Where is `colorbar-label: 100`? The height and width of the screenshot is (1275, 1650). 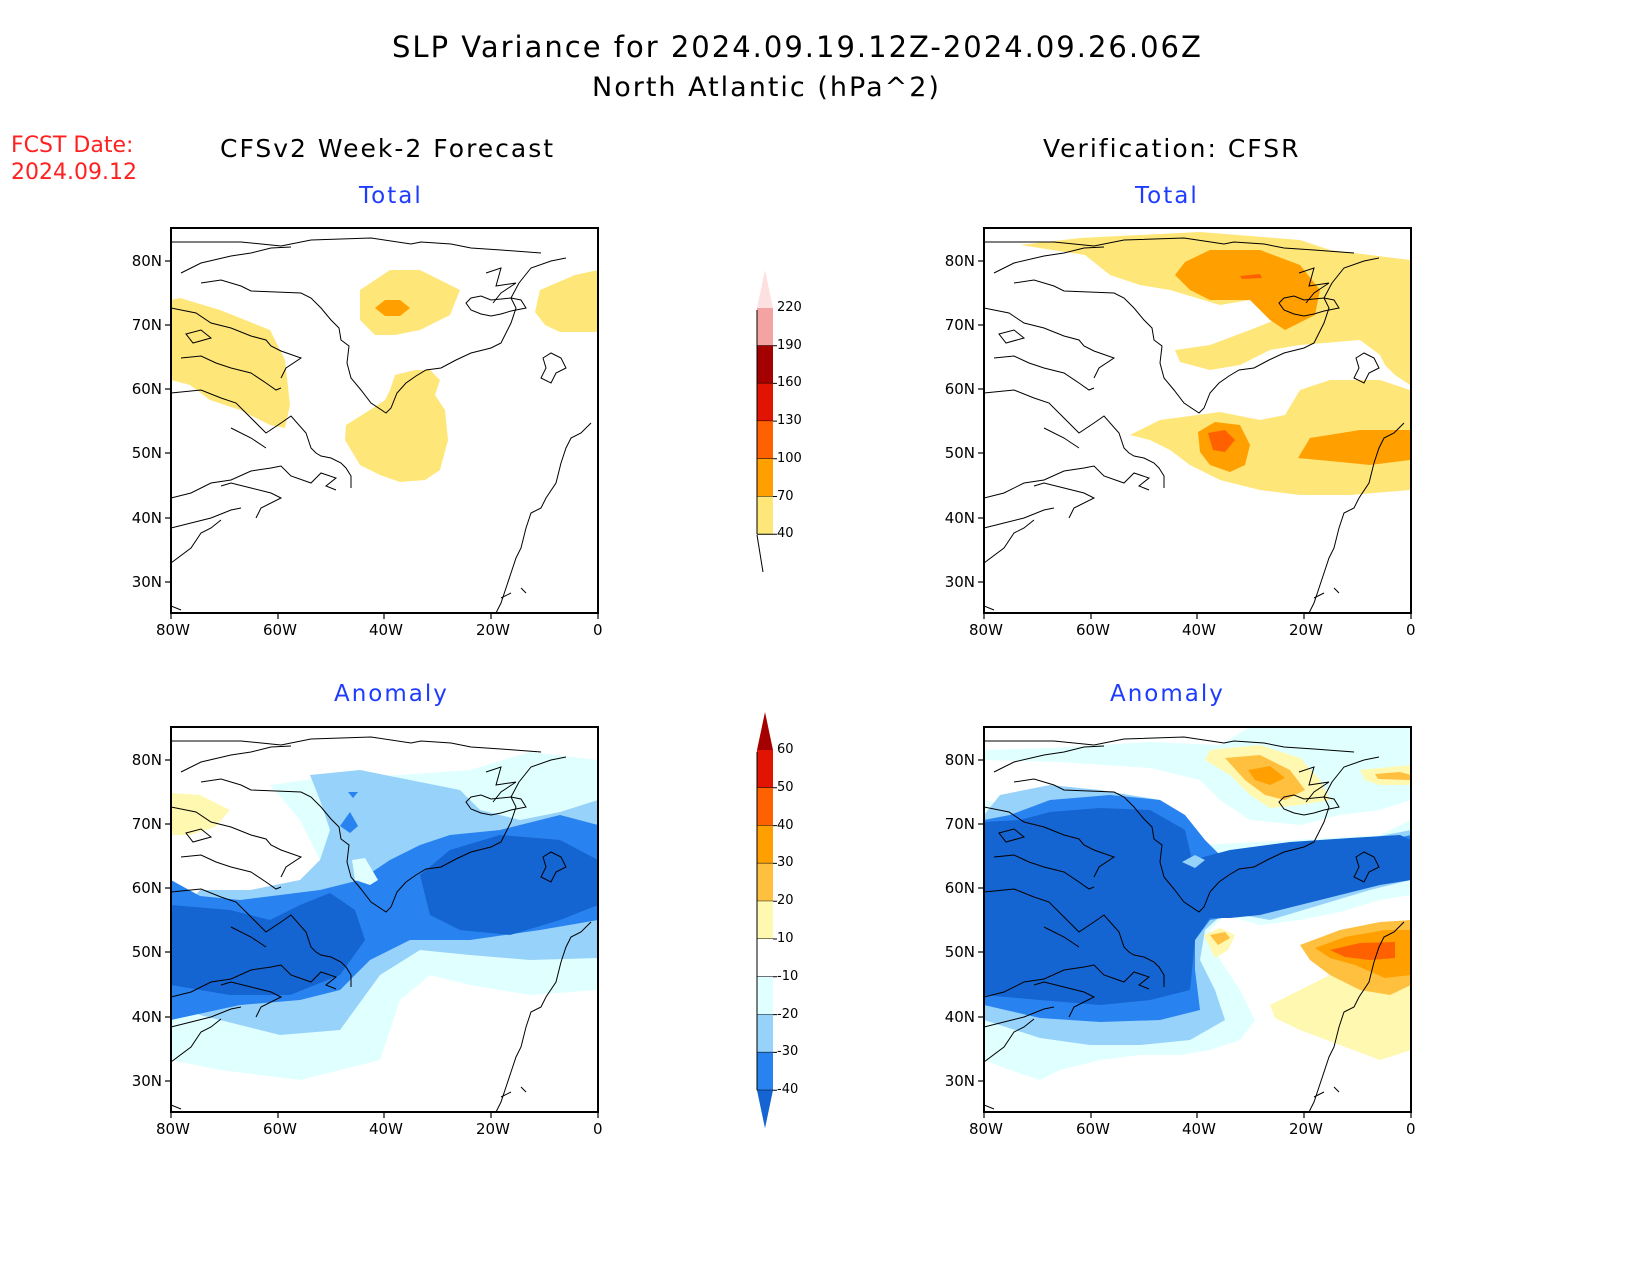 colorbar-label: 100 is located at coordinates (789, 458).